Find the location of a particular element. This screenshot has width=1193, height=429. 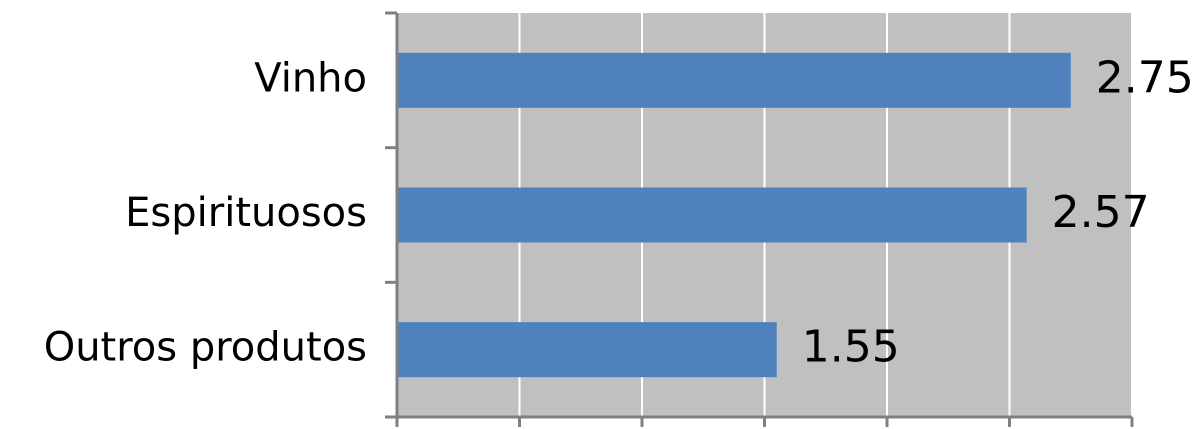

data-label: 1.55 is located at coordinates (851, 347).